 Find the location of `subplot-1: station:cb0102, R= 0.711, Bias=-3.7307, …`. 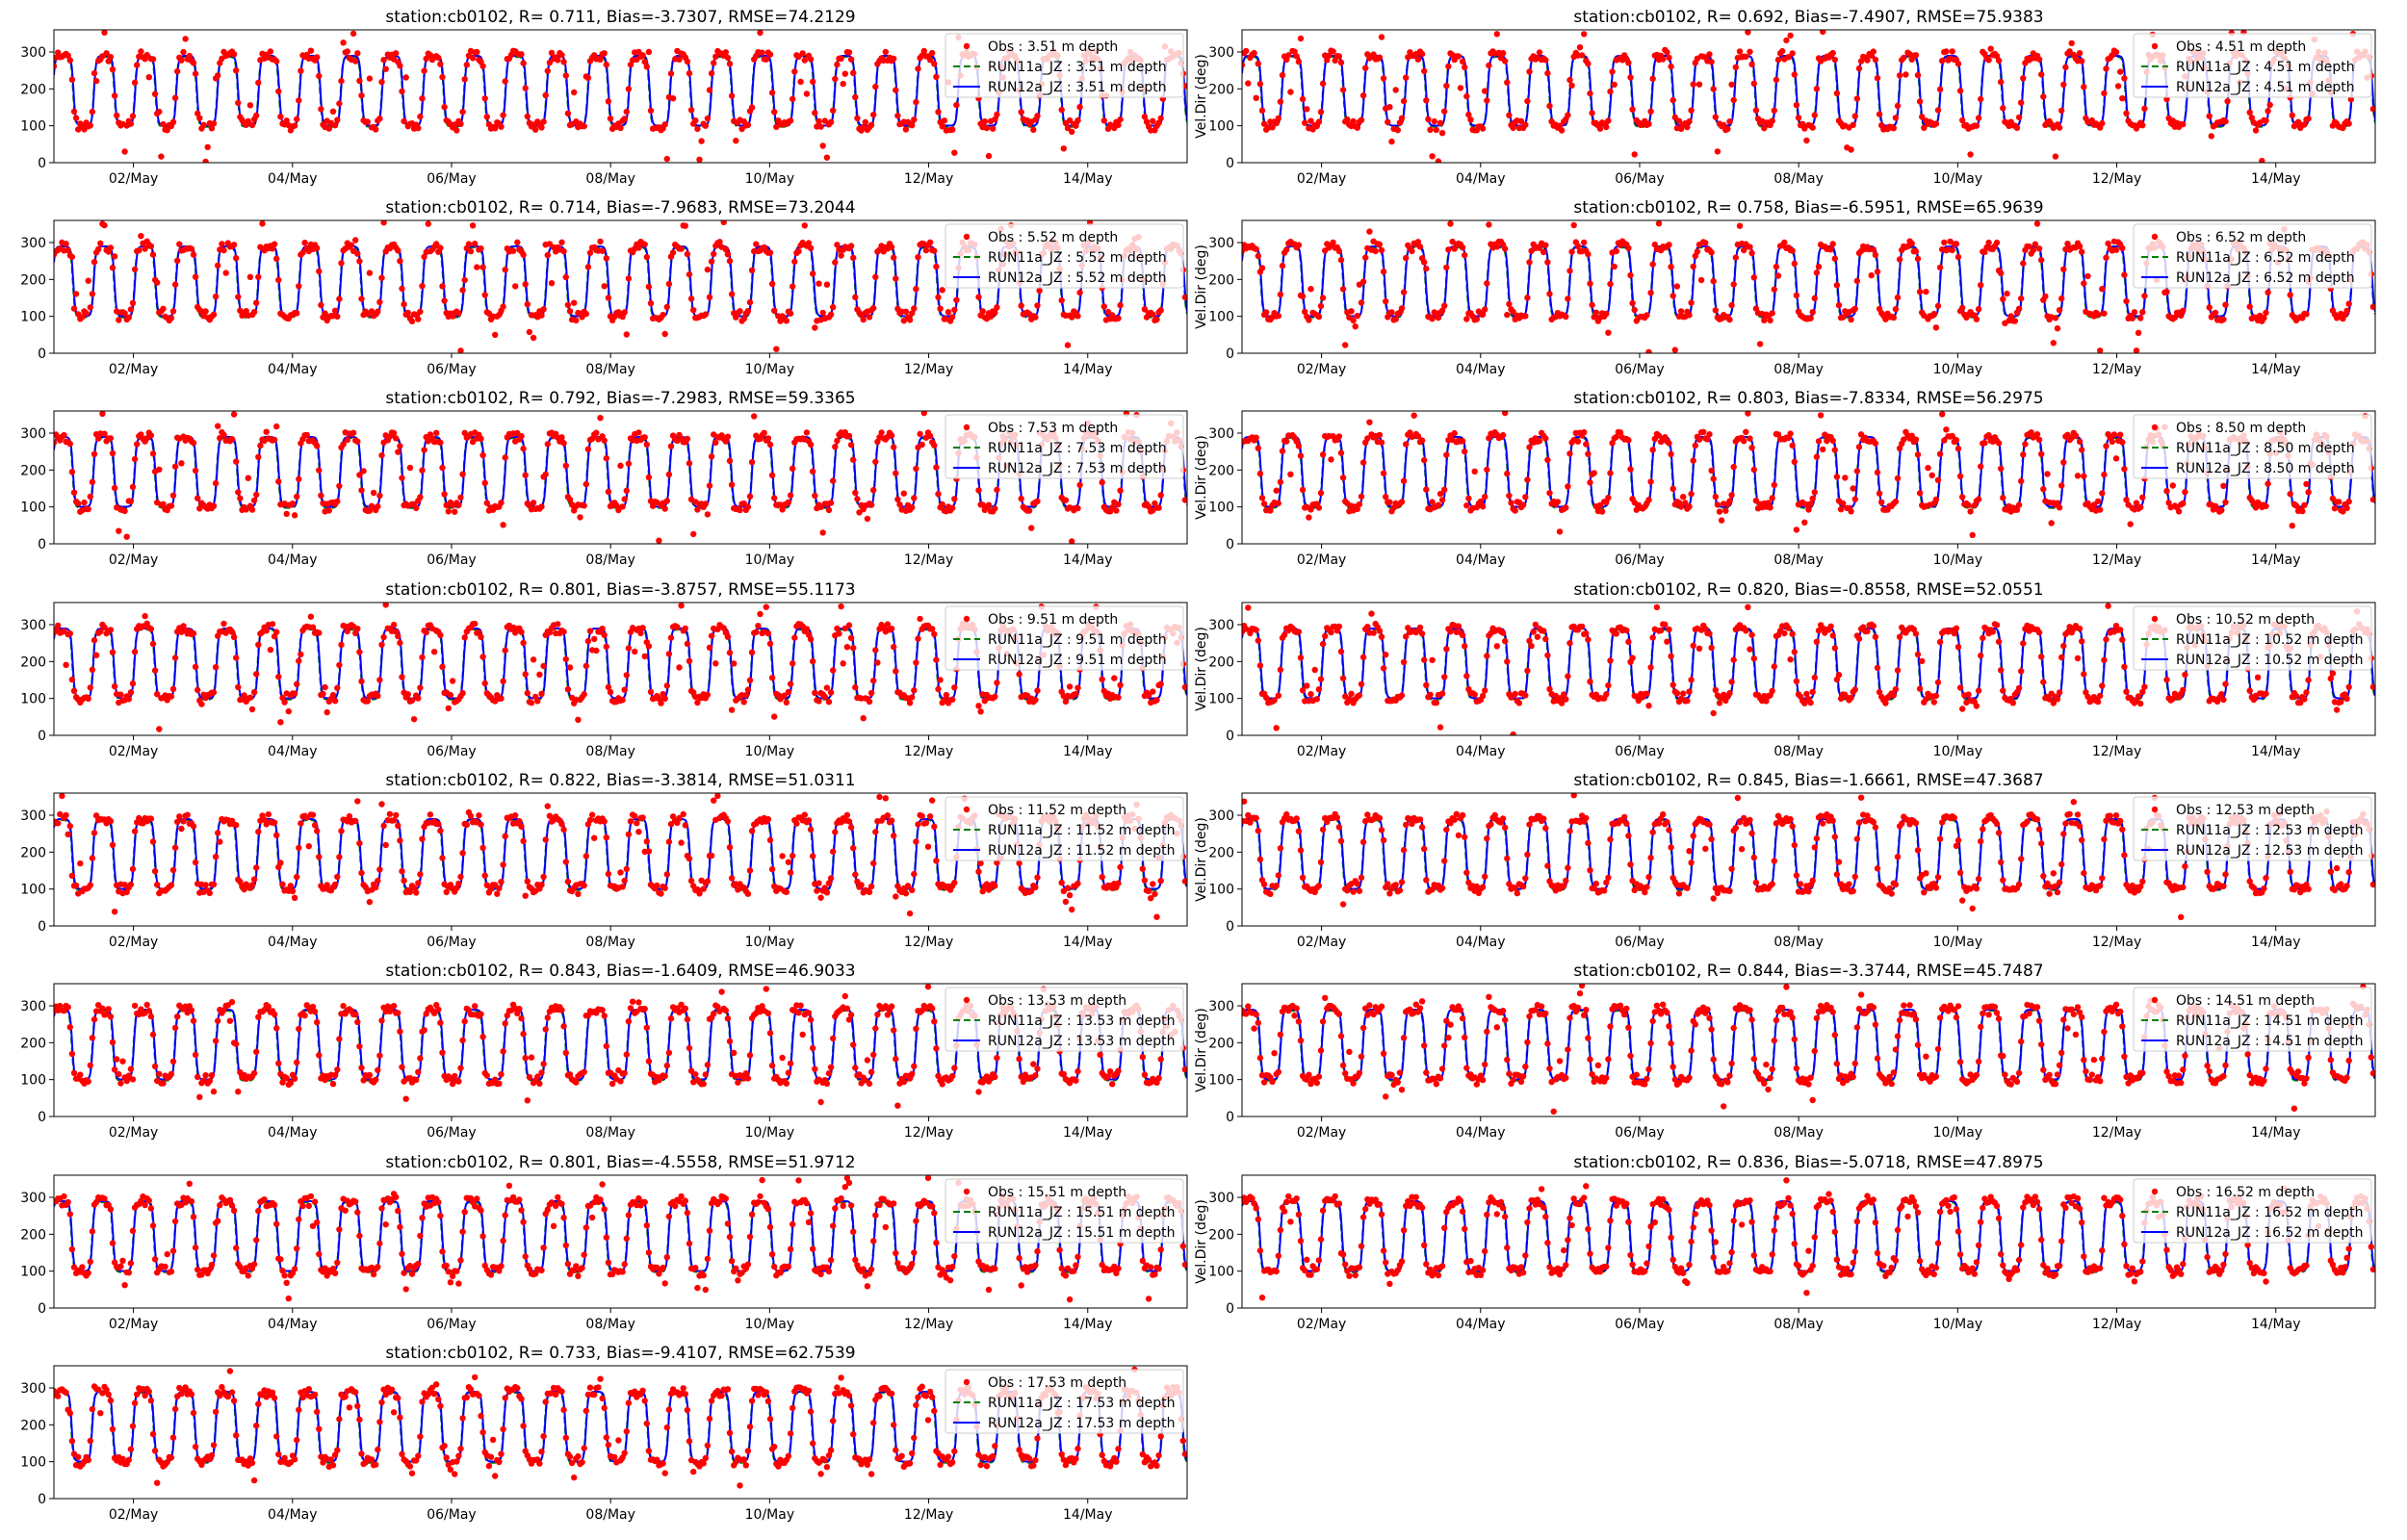

subplot-1: station:cb0102, R= 0.711, Bias=-3.7307, … is located at coordinates (604, 97).